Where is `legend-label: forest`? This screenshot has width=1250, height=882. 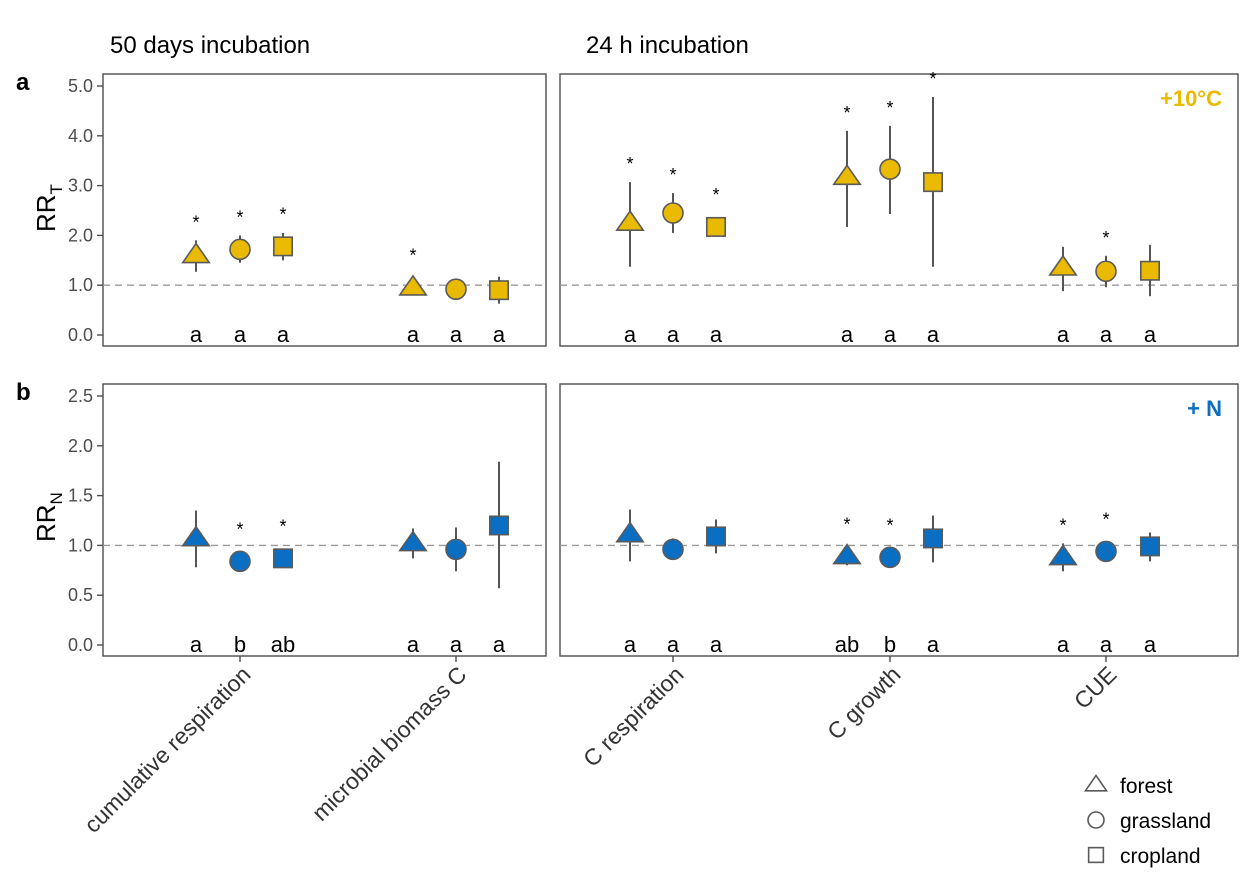
legend-label: forest is located at coordinates (1146, 786).